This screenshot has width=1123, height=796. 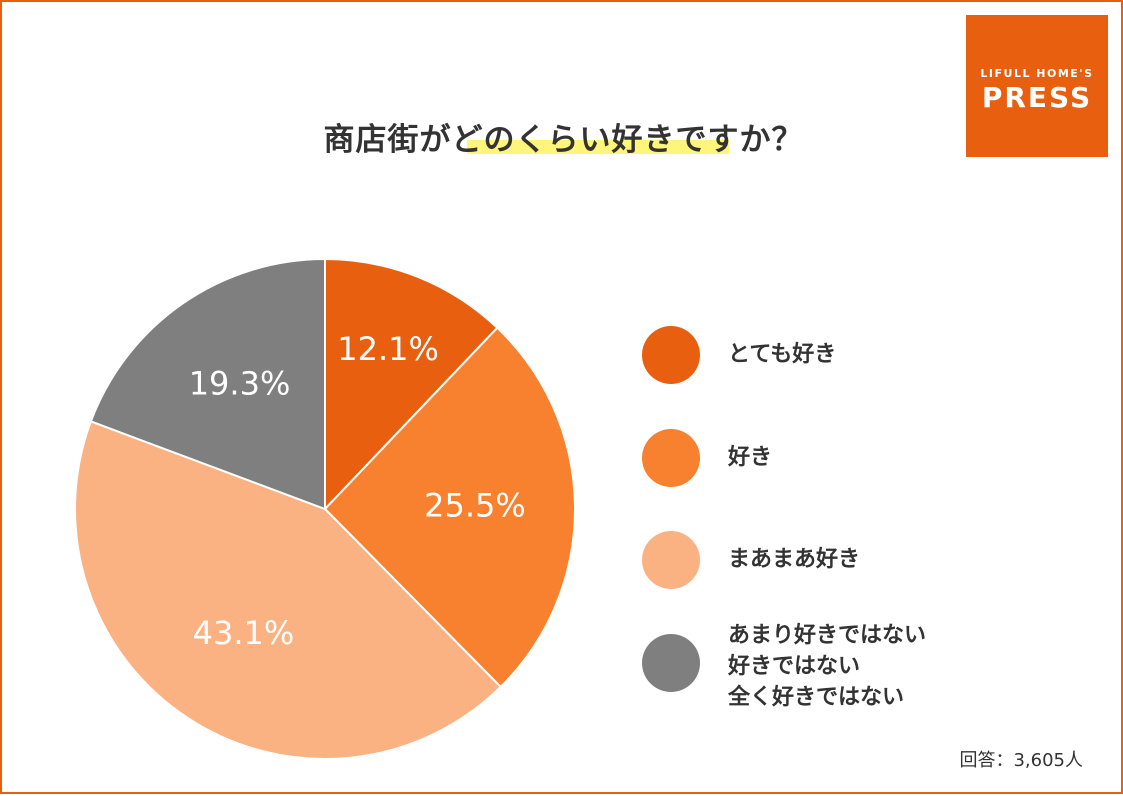 What do you see at coordinates (750, 457) in the screenshot?
I see `legend-label: 好き` at bounding box center [750, 457].